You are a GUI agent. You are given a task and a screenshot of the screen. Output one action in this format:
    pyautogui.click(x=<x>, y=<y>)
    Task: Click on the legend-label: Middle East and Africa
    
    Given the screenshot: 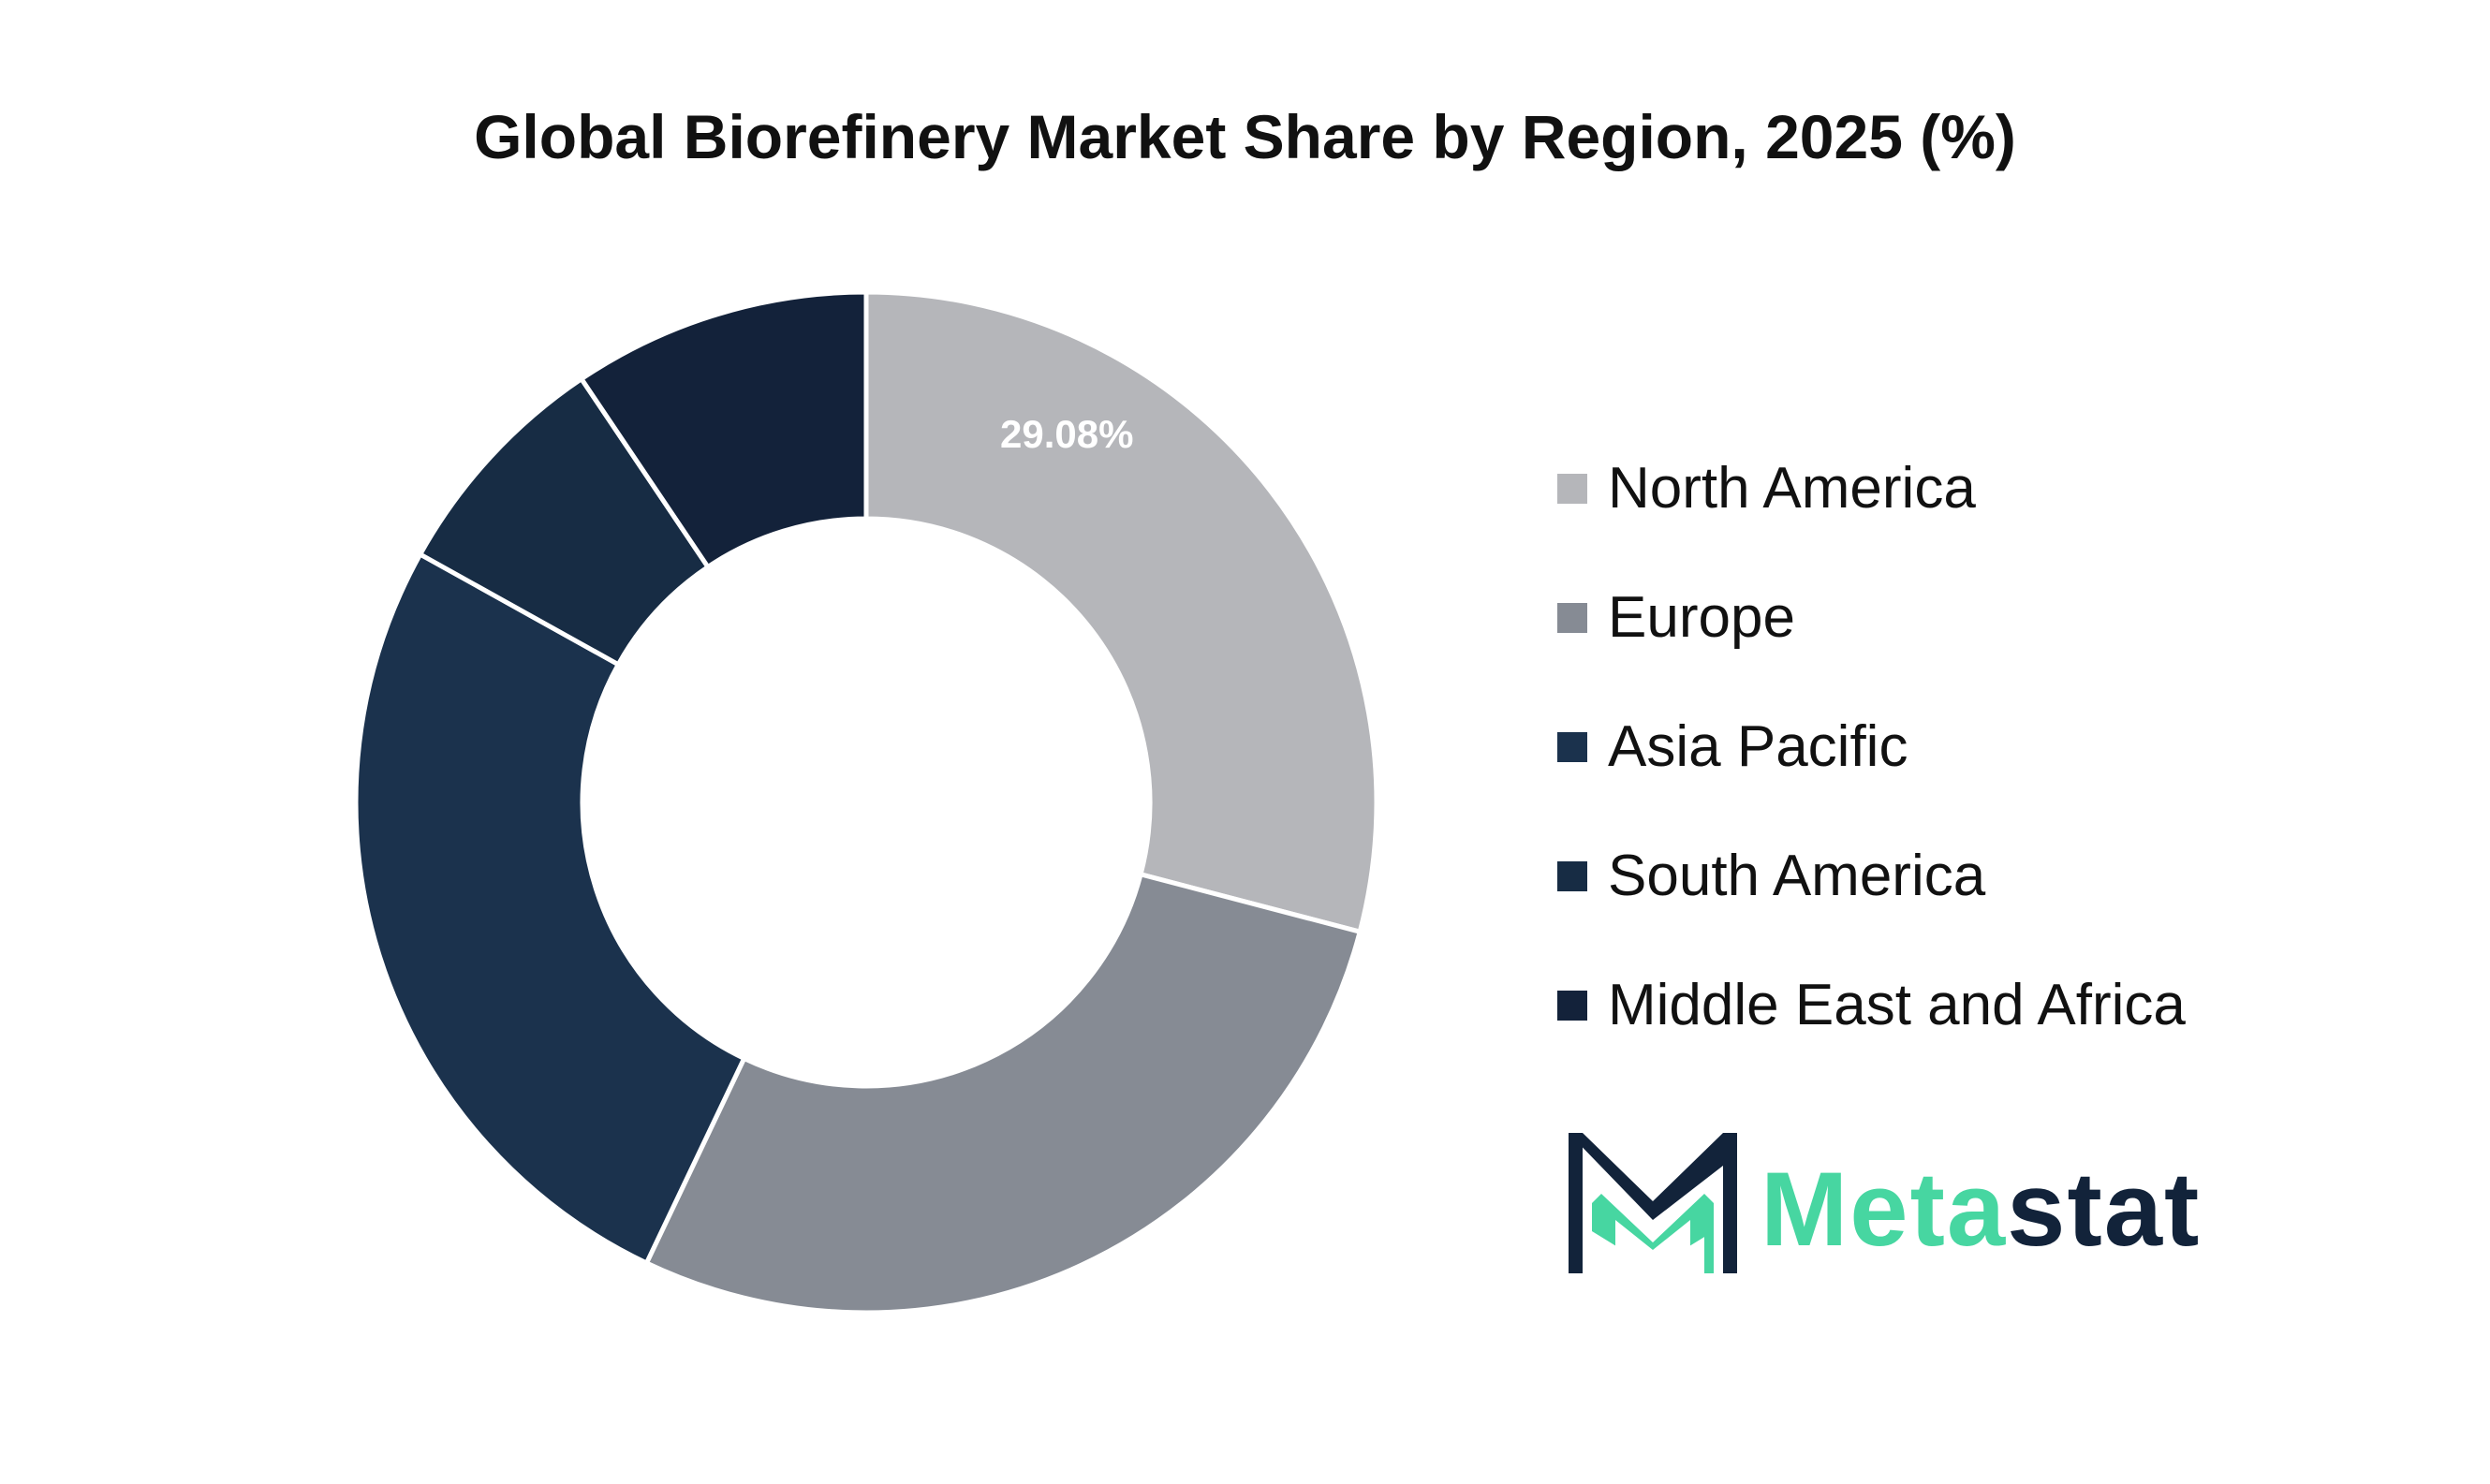 What is the action you would take?
    pyautogui.click(x=1897, y=1005)
    